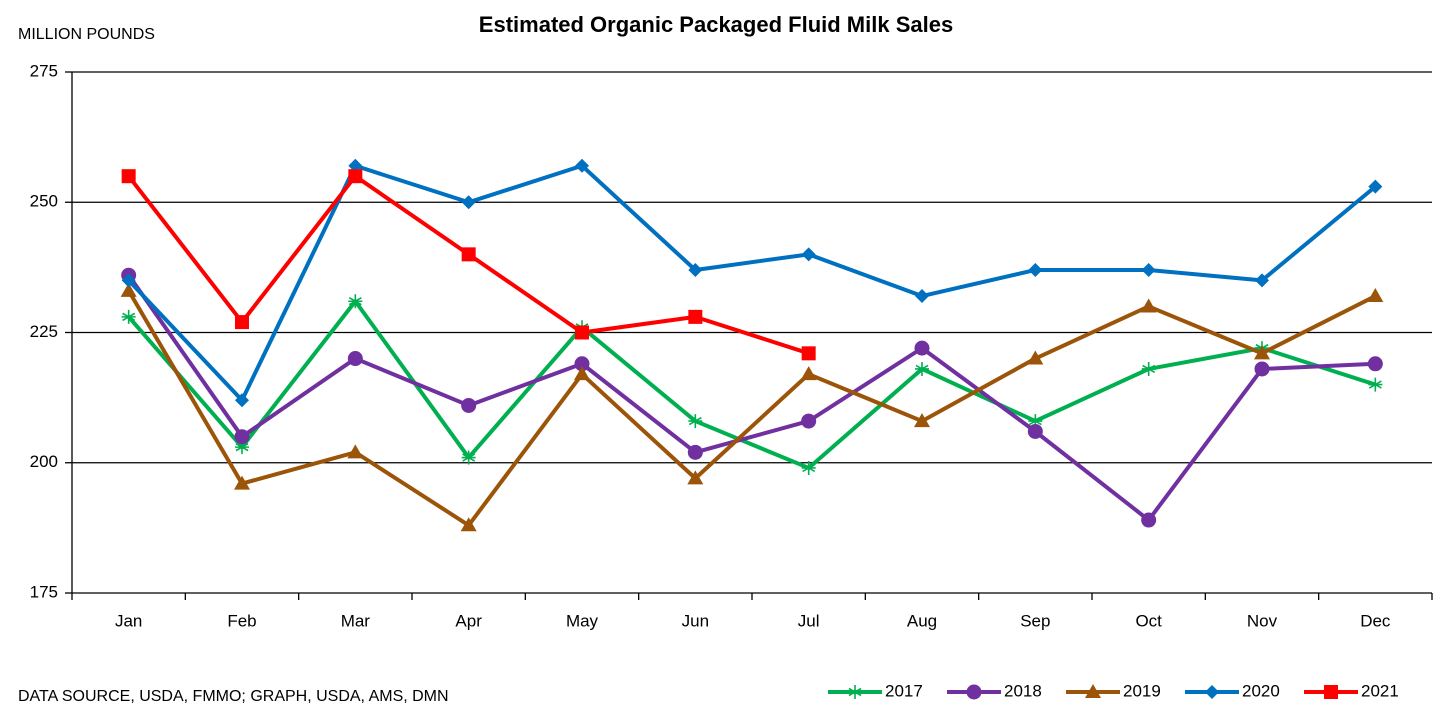  Describe the element at coordinates (1380, 690) in the screenshot. I see `legend-label: 2021` at that location.